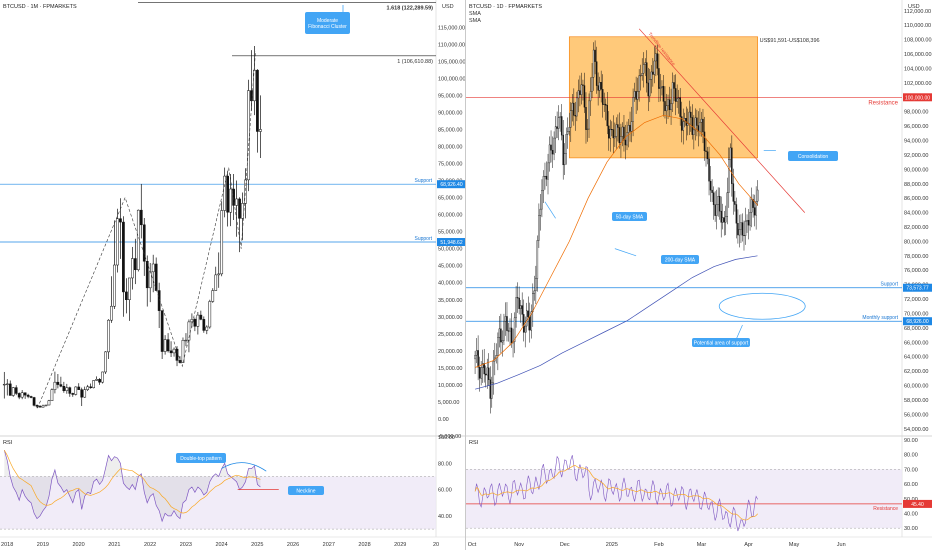 The image size is (932, 550). I want to click on price-tick-label: 35,000.00, so click(450, 301).